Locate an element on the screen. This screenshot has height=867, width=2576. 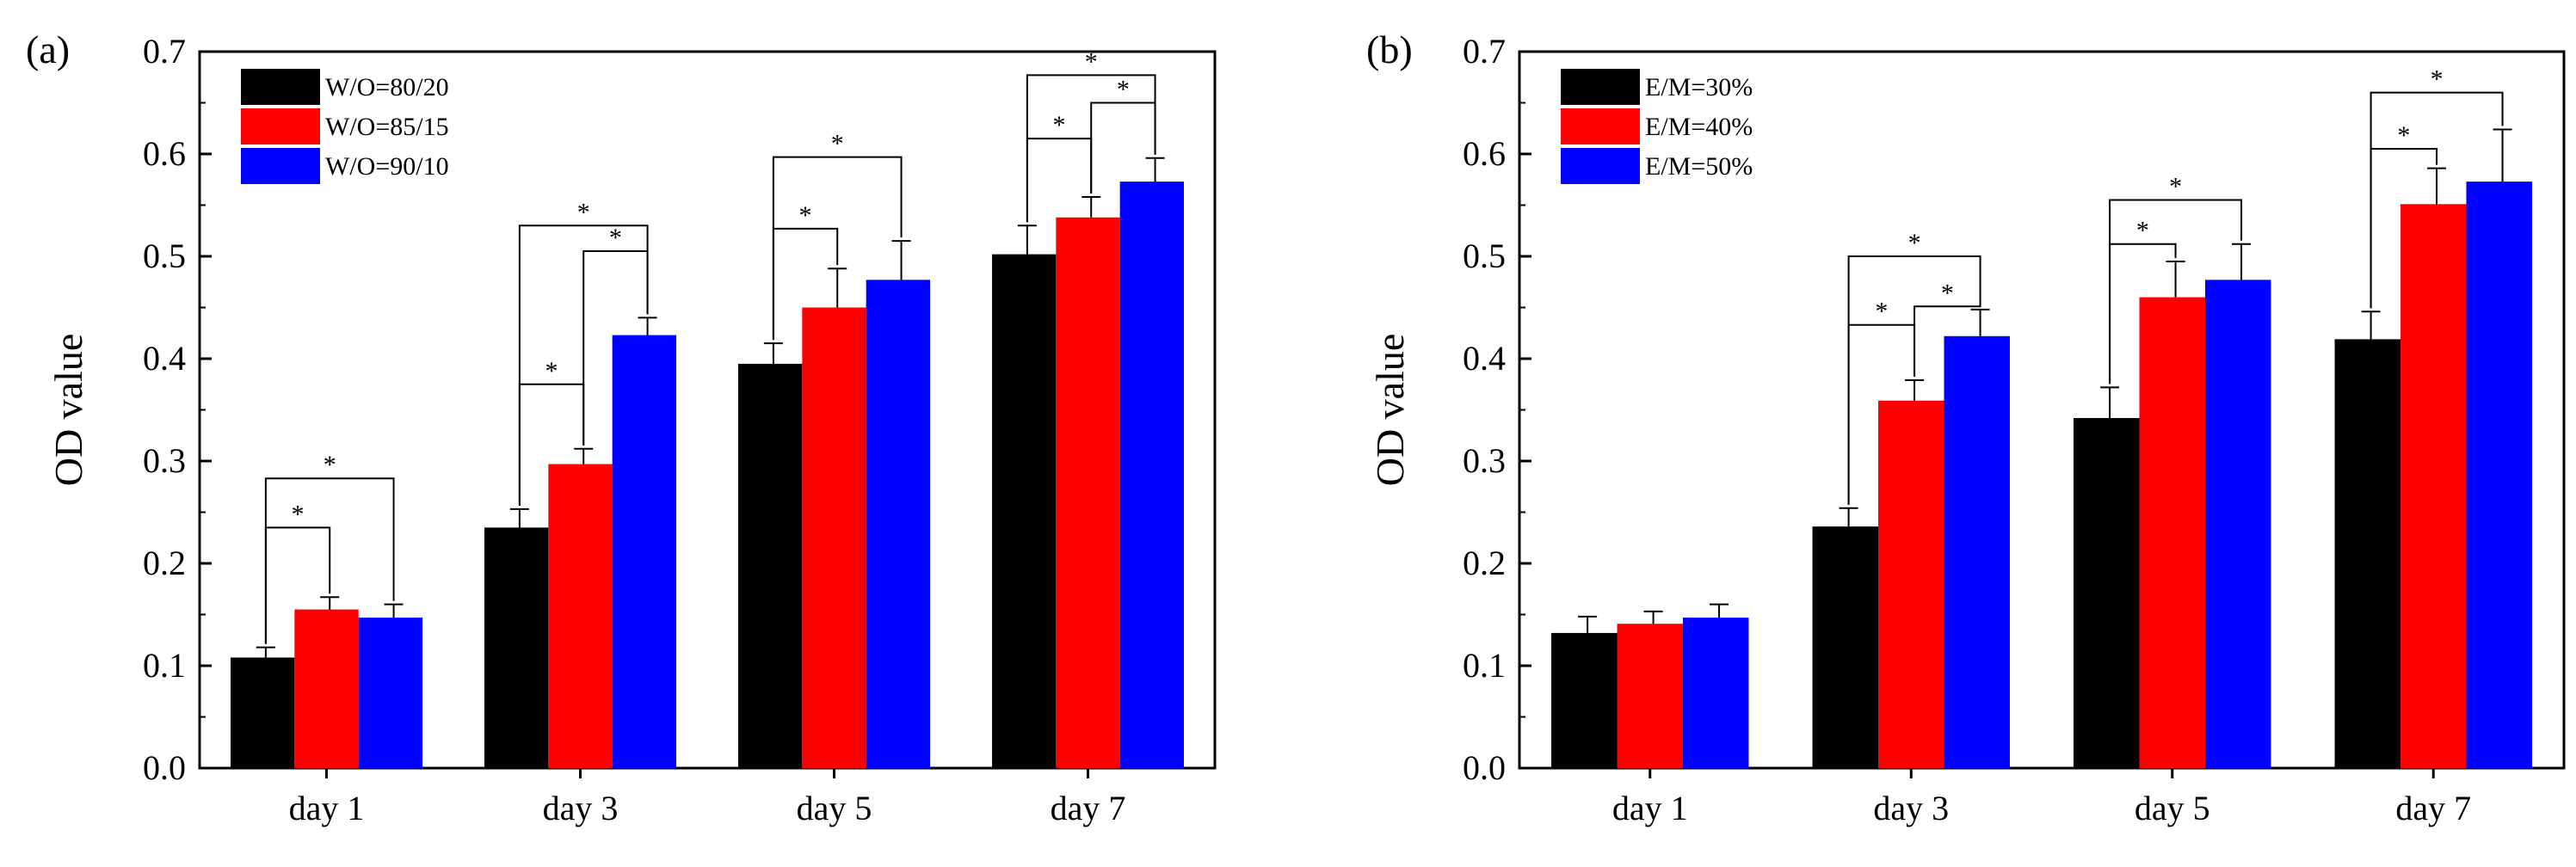
legend-label: E/M=50% is located at coordinates (1699, 166).